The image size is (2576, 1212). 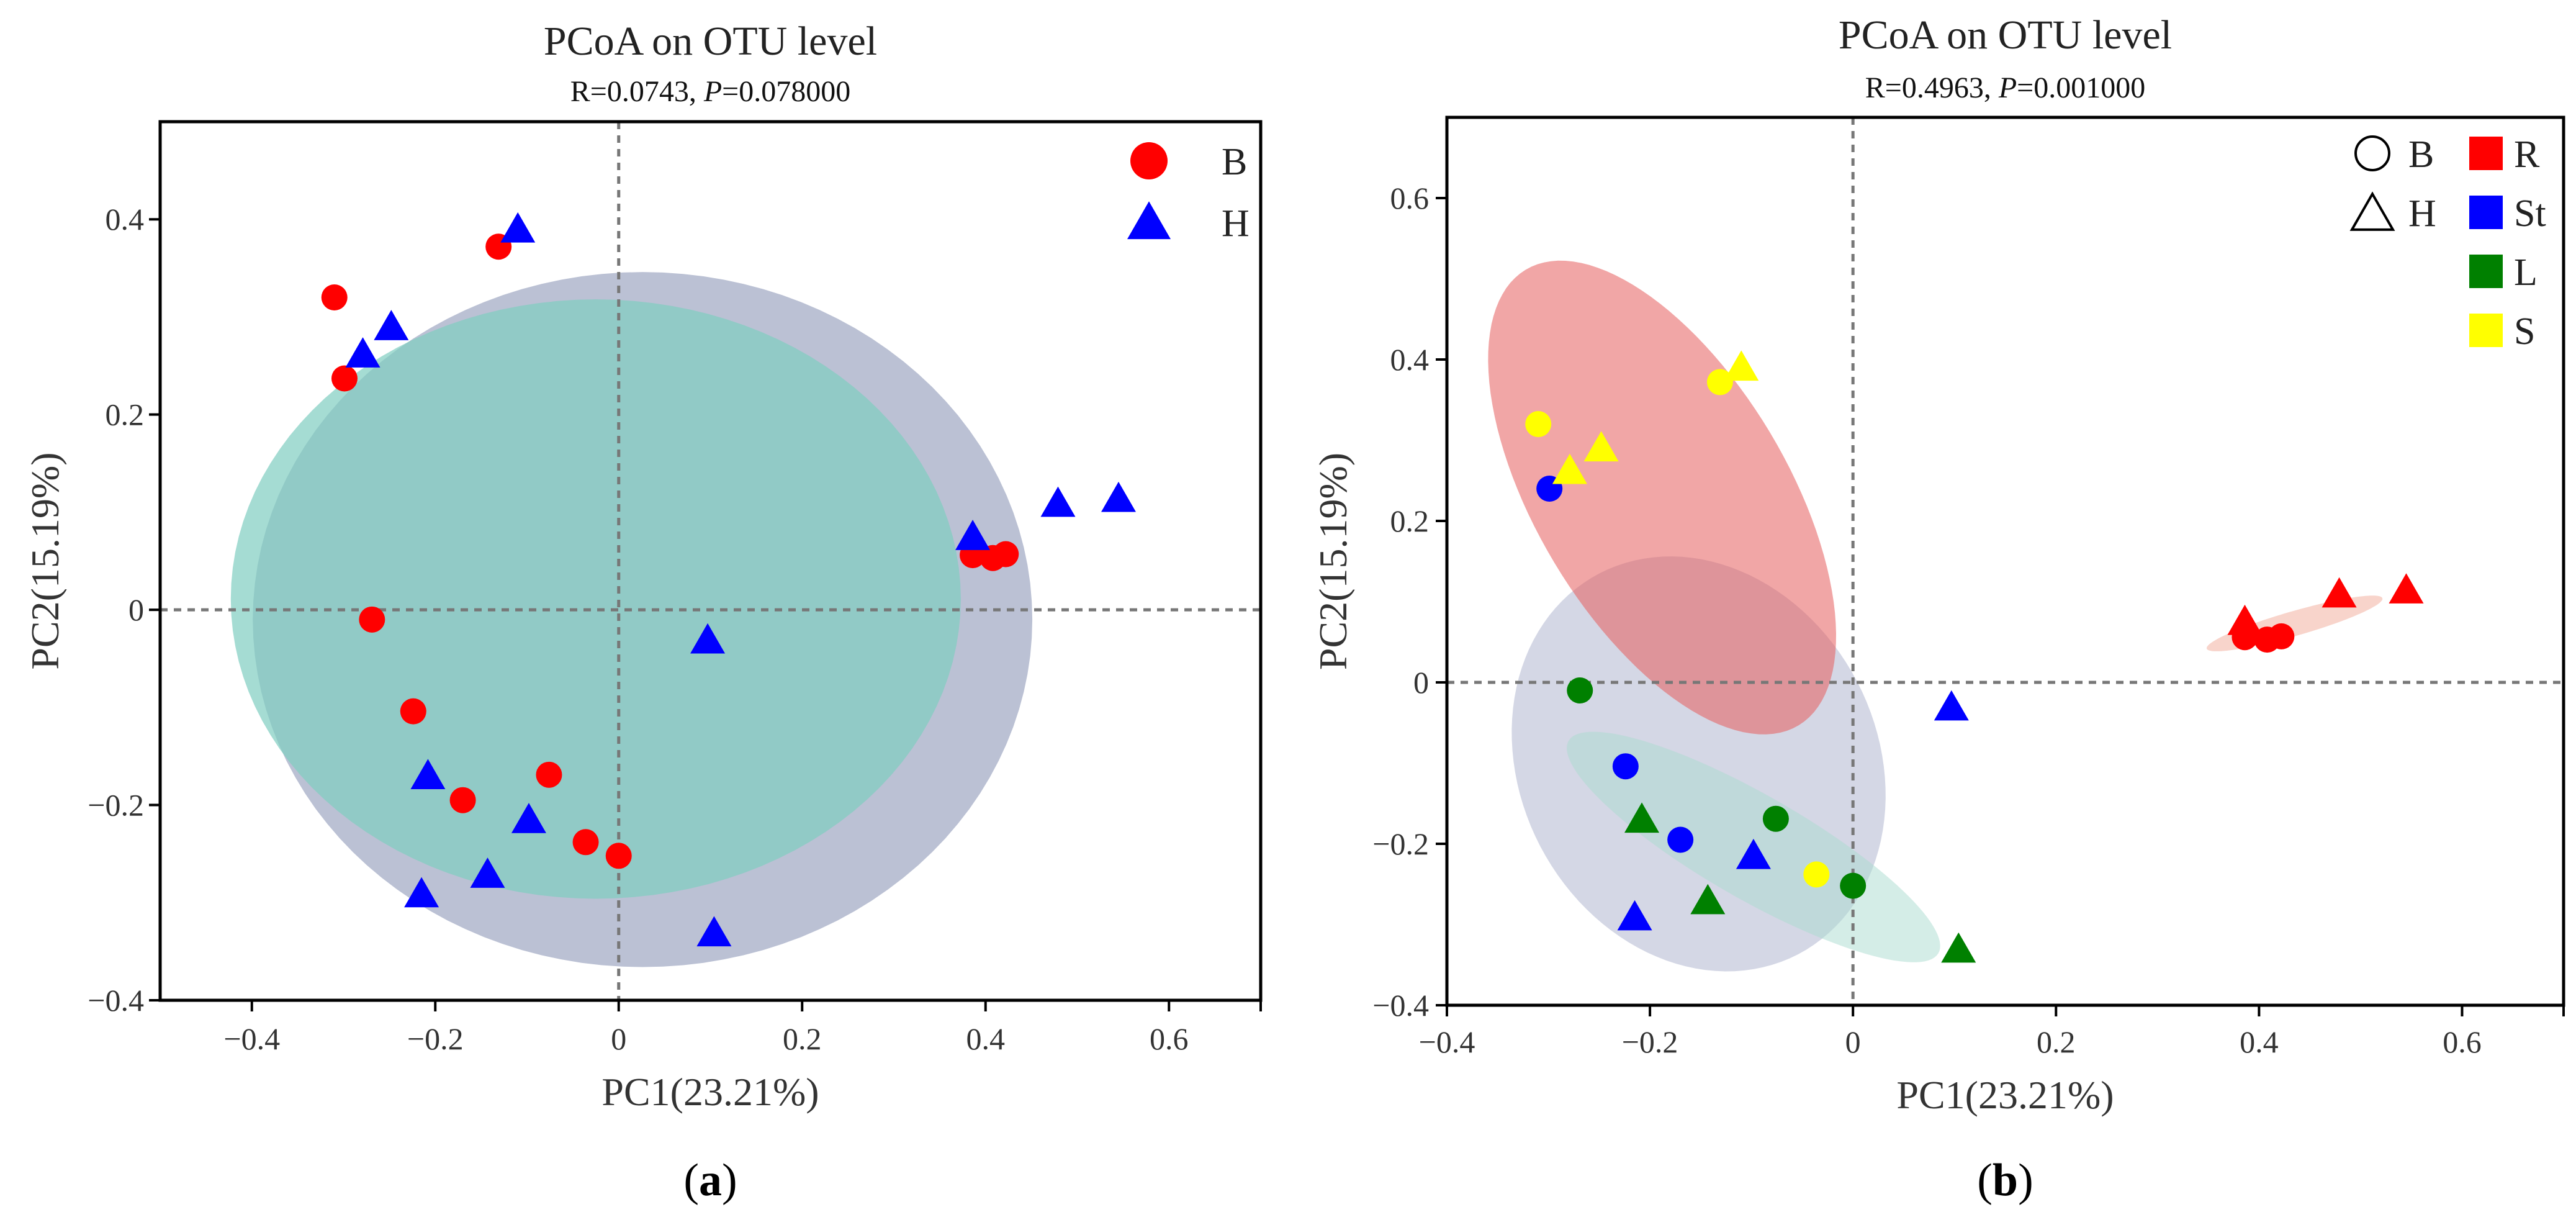 What do you see at coordinates (2530, 214) in the screenshot?
I see `legend-label: St` at bounding box center [2530, 214].